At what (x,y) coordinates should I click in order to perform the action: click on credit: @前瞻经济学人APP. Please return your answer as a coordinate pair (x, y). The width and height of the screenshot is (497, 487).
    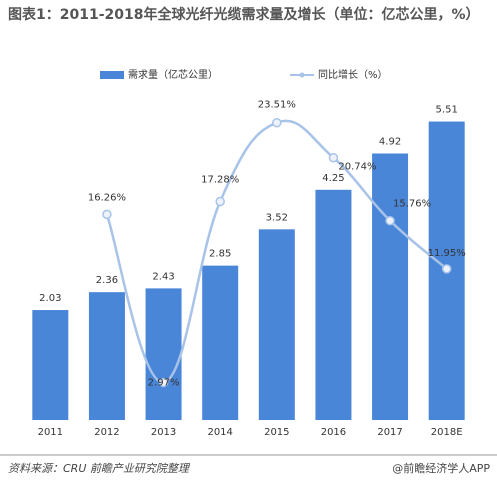
    Looking at the image, I should click on (441, 468).